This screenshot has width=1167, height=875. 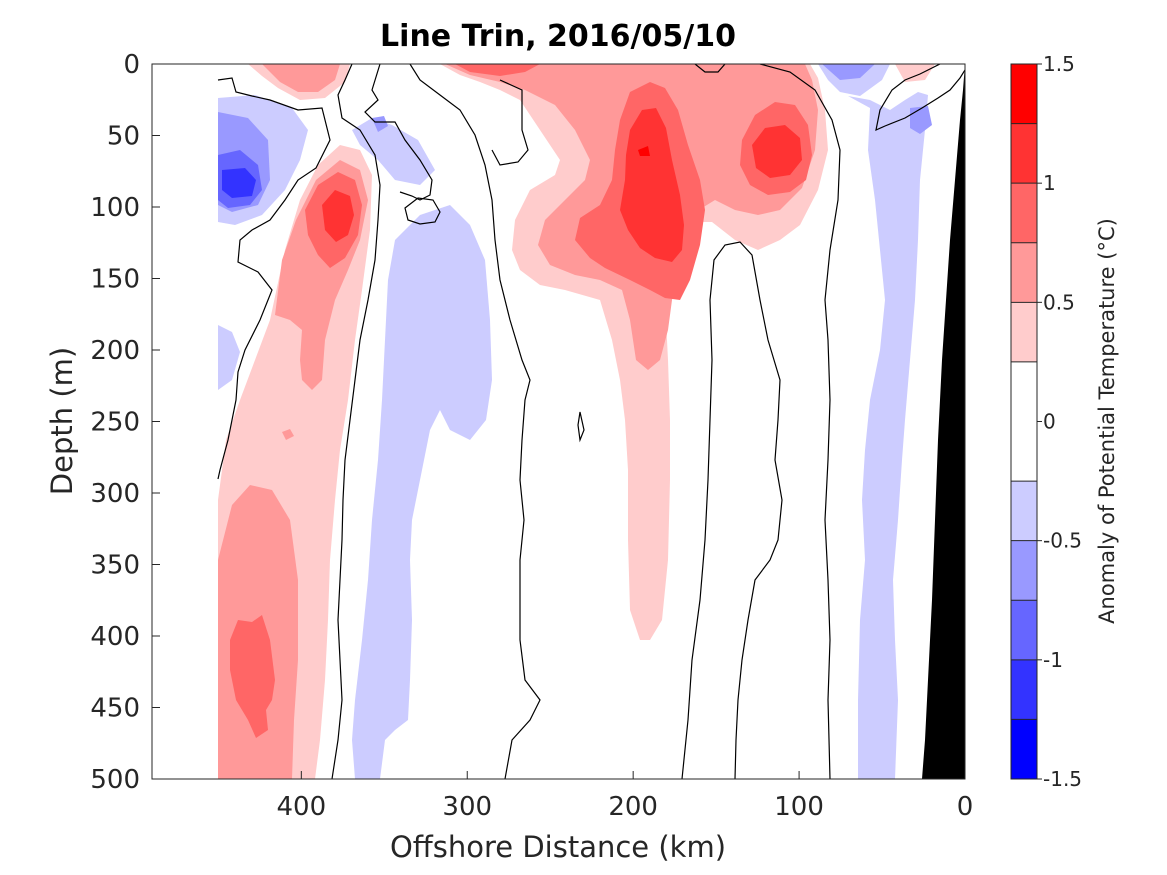 I want to click on colorbar: -1.5 -1 -0.5 0 0.5 1 1.5, so click(x=1046, y=421).